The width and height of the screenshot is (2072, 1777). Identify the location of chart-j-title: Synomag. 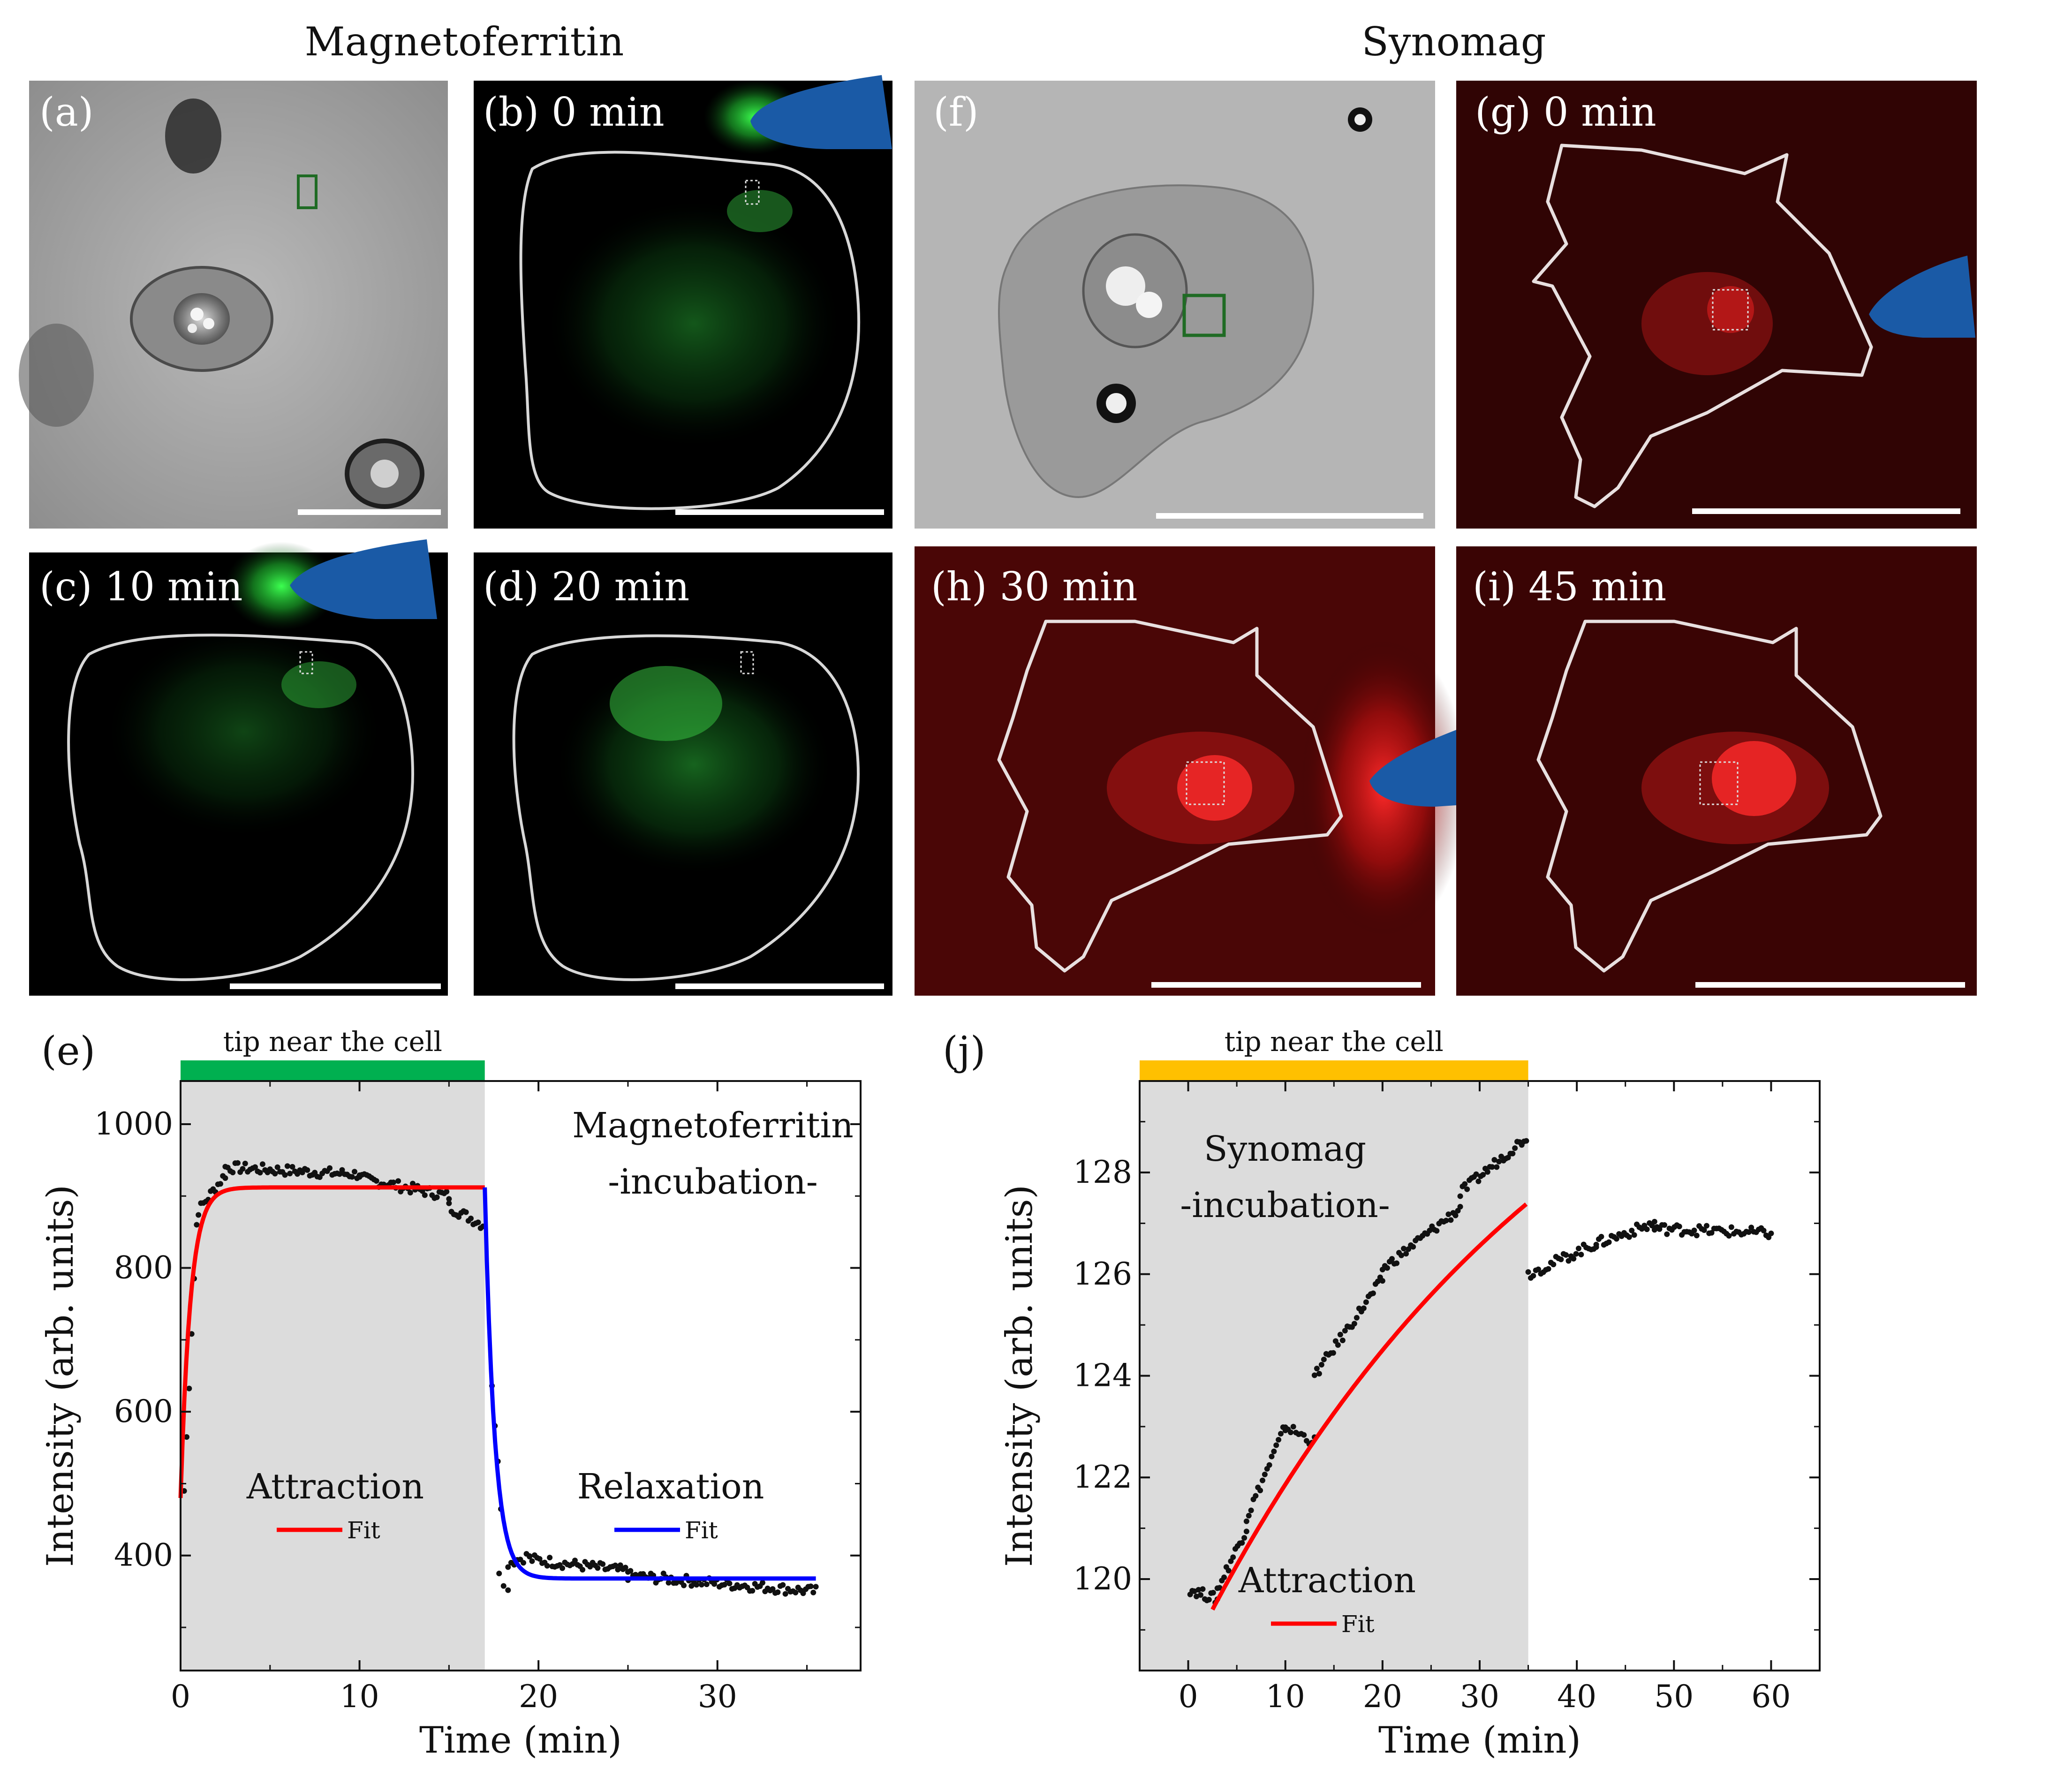
(1285, 1149).